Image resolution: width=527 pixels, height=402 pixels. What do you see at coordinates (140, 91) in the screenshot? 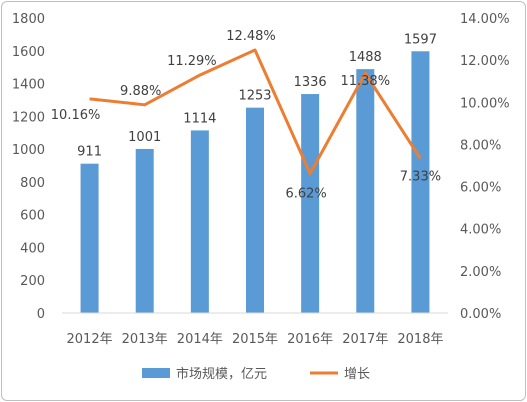
I see `line-data-label: 9.88%` at bounding box center [140, 91].